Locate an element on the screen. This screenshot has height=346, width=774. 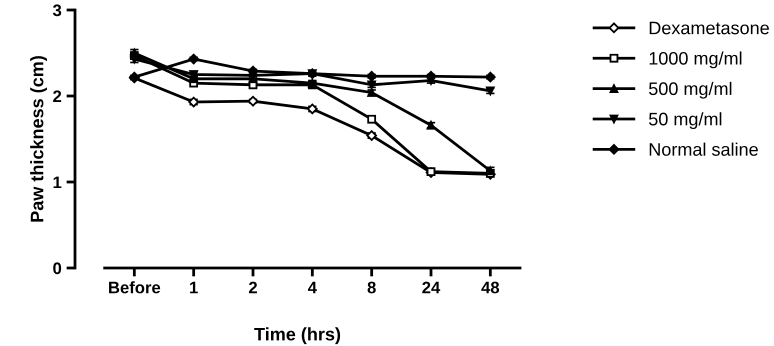
x-tick-label: 2 is located at coordinates (252, 288).